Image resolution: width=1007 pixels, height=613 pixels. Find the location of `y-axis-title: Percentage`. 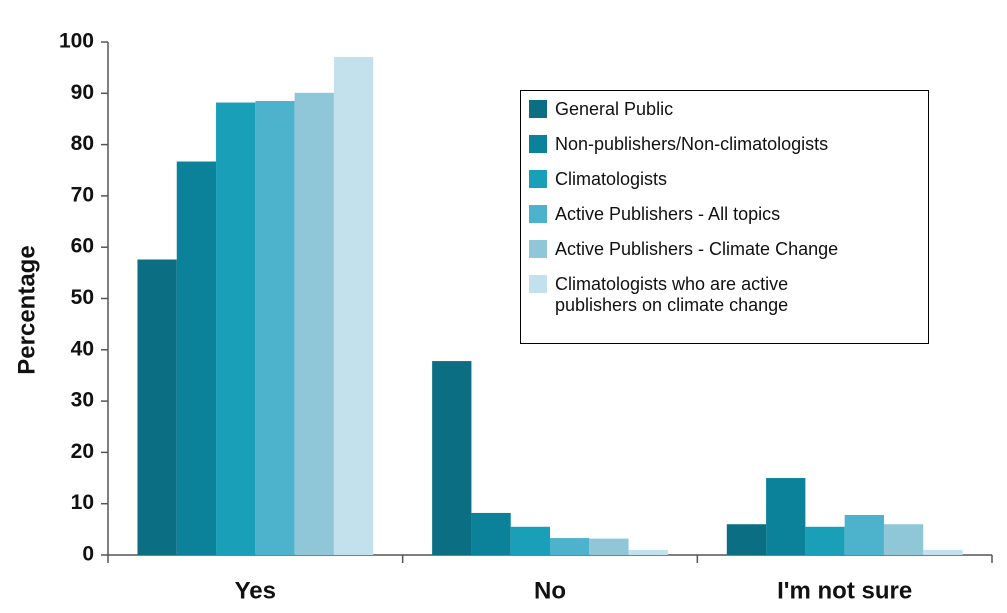

y-axis-title: Percentage is located at coordinates (26, 309).